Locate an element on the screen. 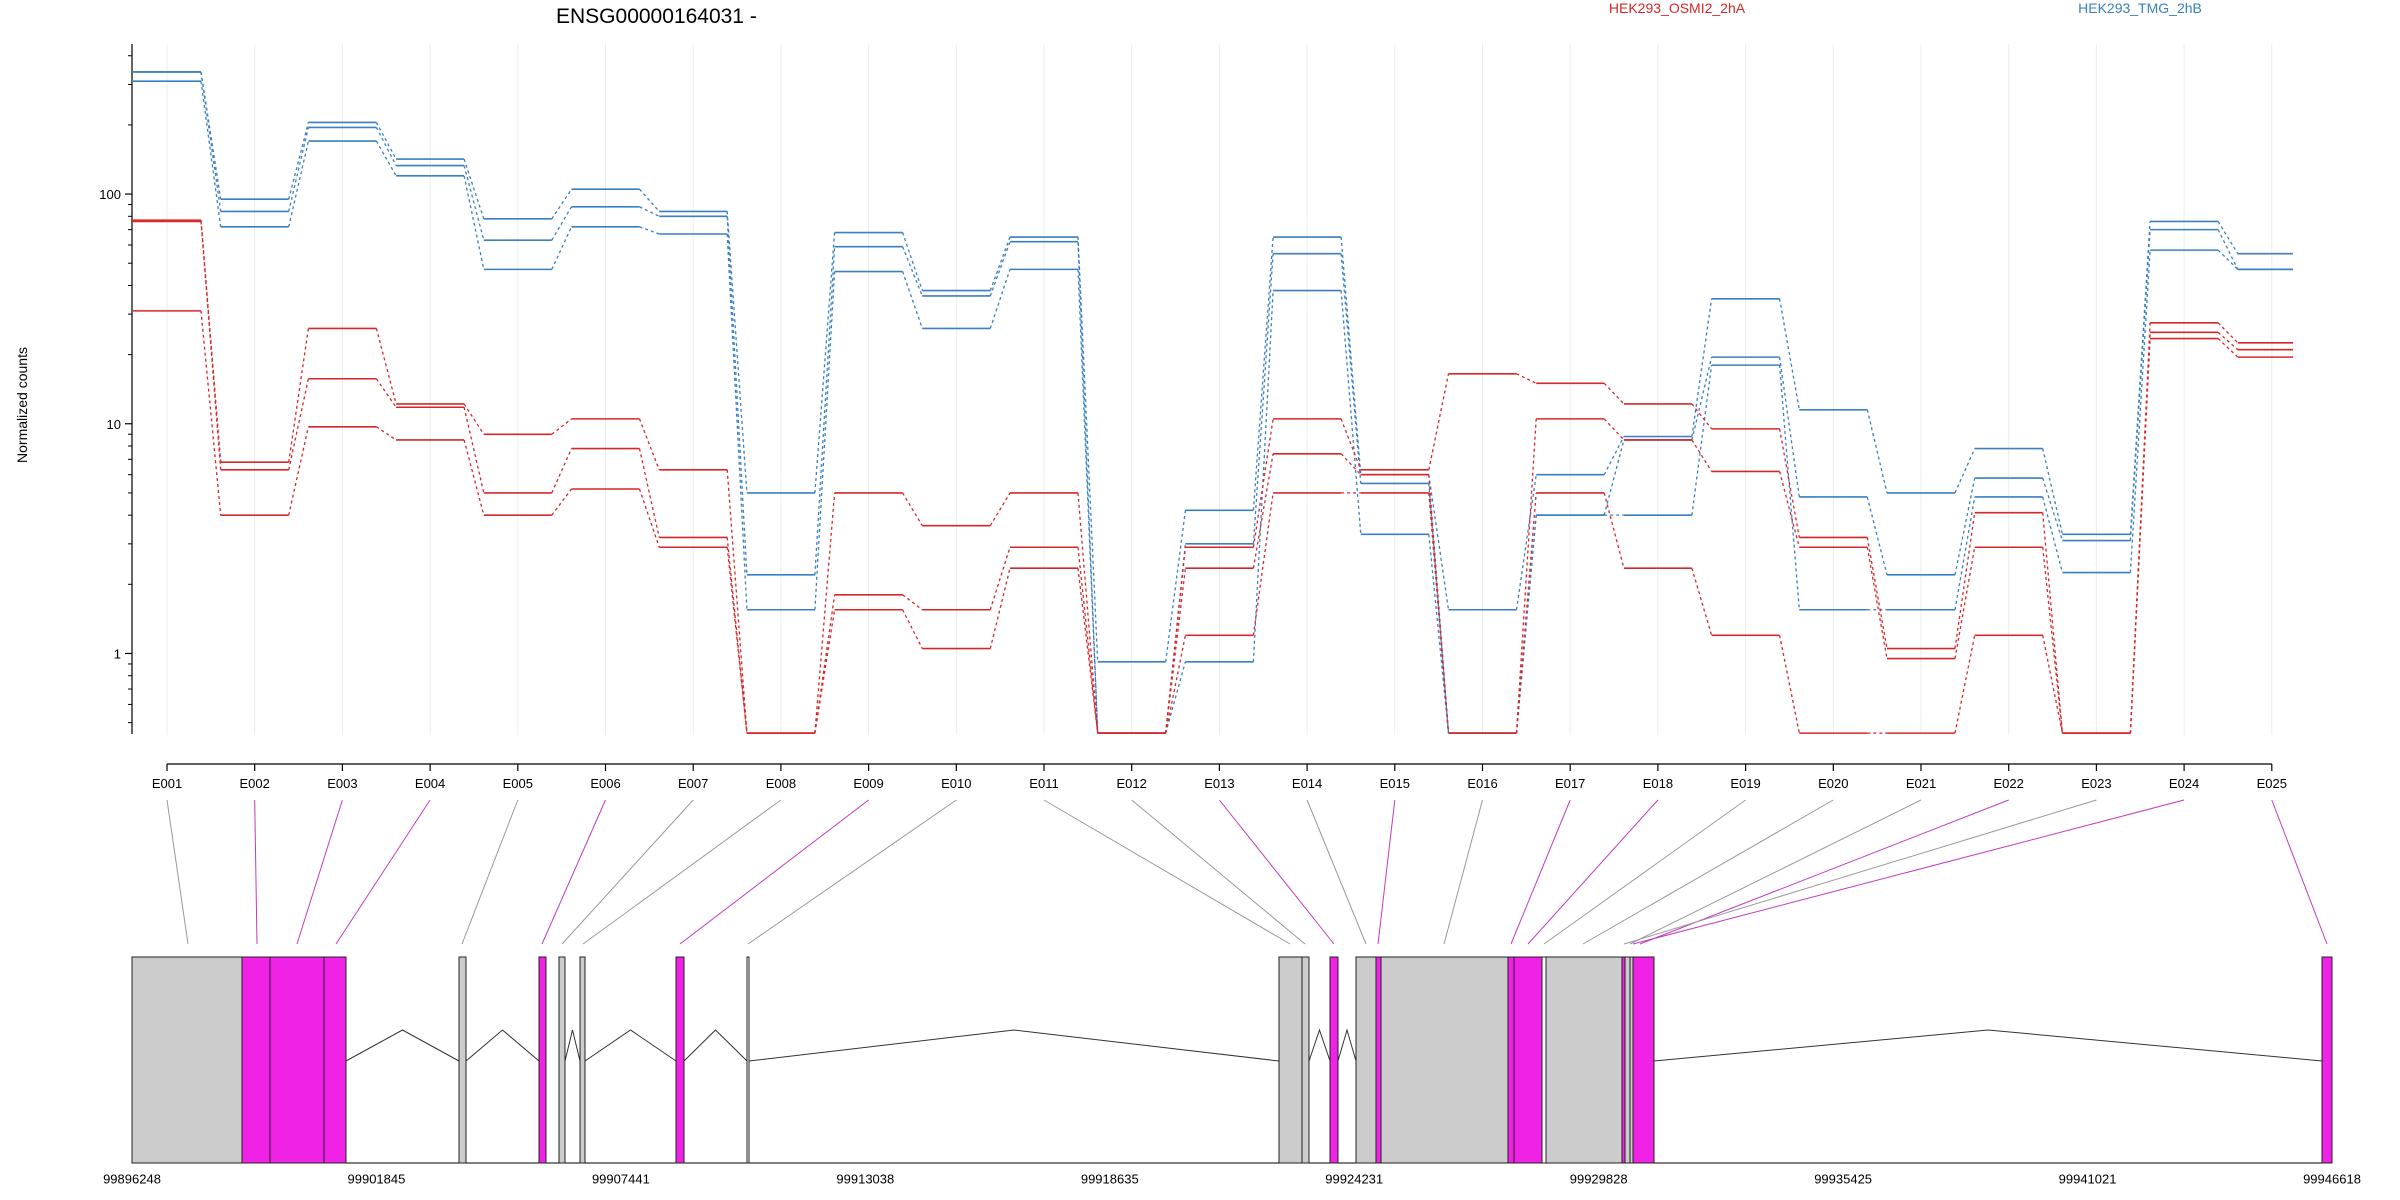 The height and width of the screenshot is (1200, 2400). exon-block-e020 is located at coordinates (1587, 1060).